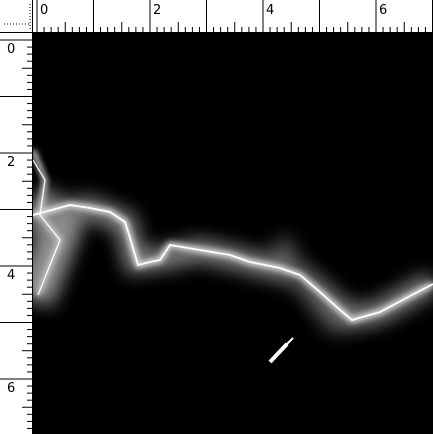 The height and width of the screenshot is (434, 433). I want to click on top-ruler-label: 2, so click(157, 10).